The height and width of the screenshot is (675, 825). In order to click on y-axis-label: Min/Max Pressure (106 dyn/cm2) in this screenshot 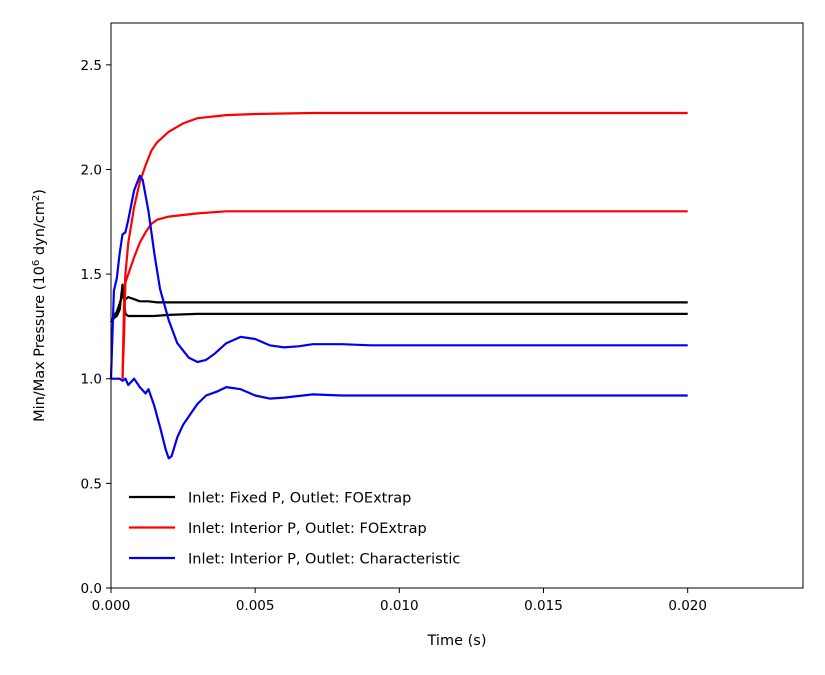, I will do `click(40, 305)`.